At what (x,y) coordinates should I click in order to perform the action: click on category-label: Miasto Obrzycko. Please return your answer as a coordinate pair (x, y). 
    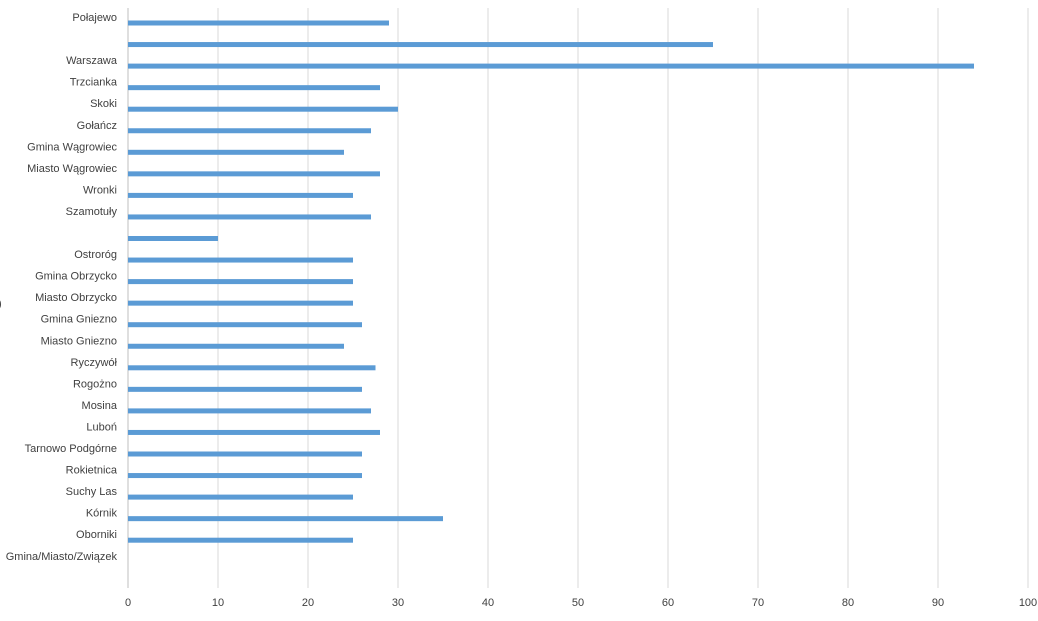
    Looking at the image, I should click on (76, 298).